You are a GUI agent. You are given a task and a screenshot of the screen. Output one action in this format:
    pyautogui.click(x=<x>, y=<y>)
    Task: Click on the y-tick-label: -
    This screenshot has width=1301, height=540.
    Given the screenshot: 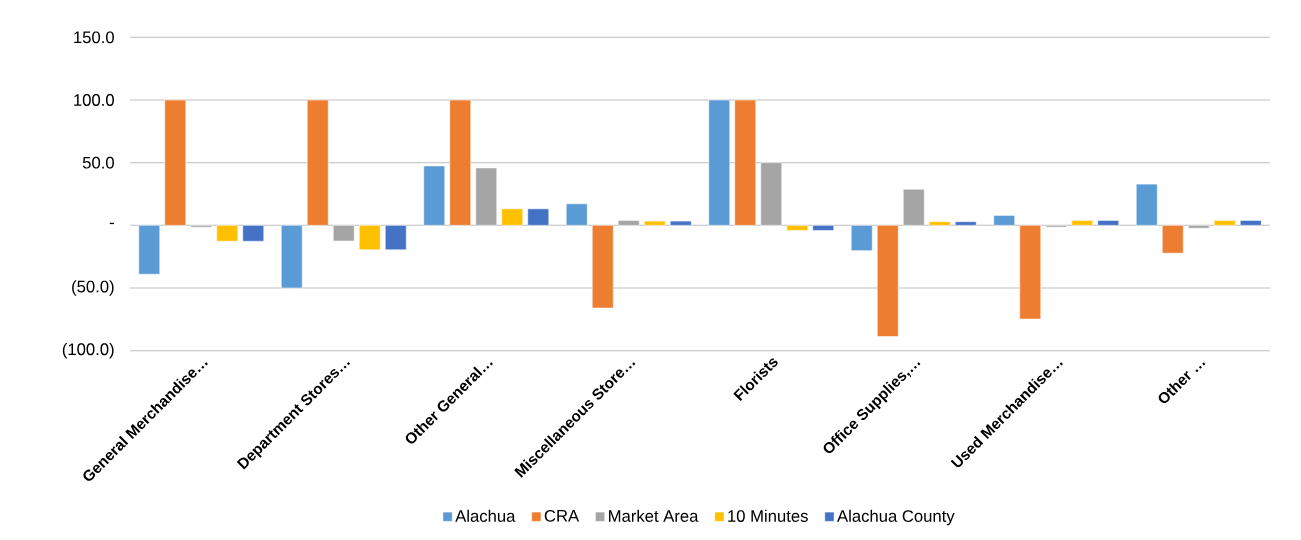 What is the action you would take?
    pyautogui.click(x=111, y=223)
    